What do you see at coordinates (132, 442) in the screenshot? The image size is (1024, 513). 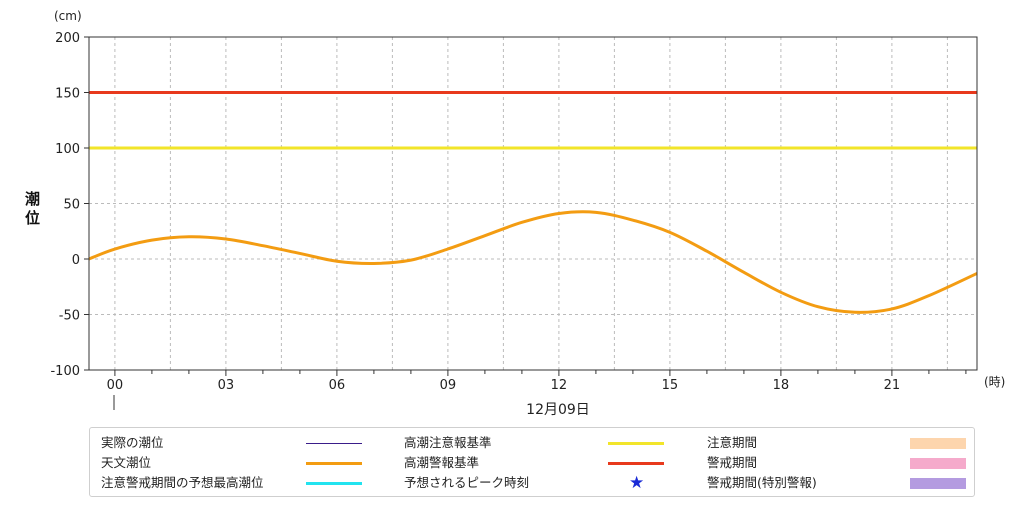 I see `legend-label: 実際の潮位` at bounding box center [132, 442].